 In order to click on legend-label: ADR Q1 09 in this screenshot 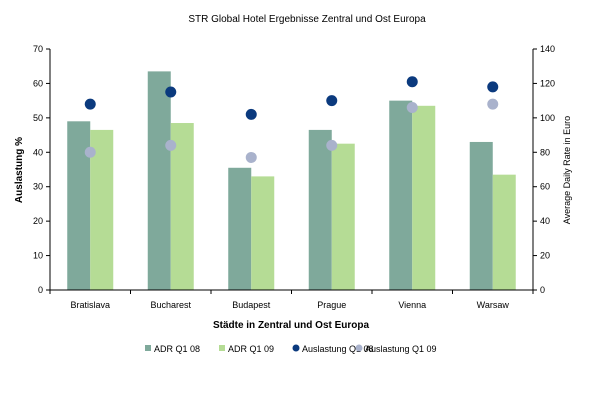, I will do `click(251, 349)`.